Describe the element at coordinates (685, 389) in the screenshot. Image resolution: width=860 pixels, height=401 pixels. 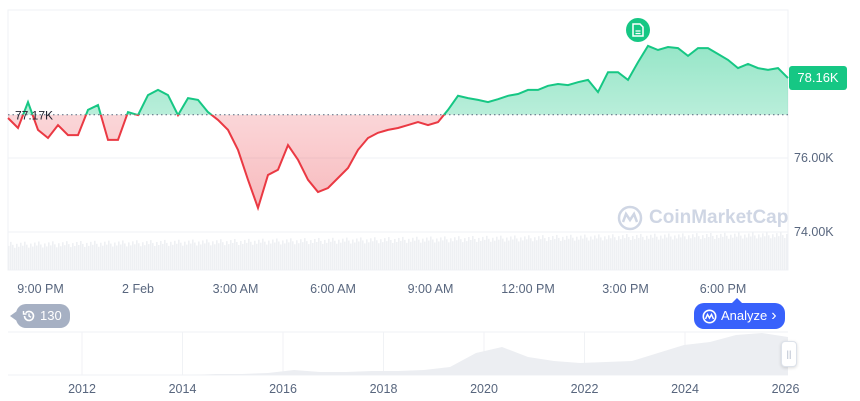
I see `navigator-x-label: 2024` at that location.